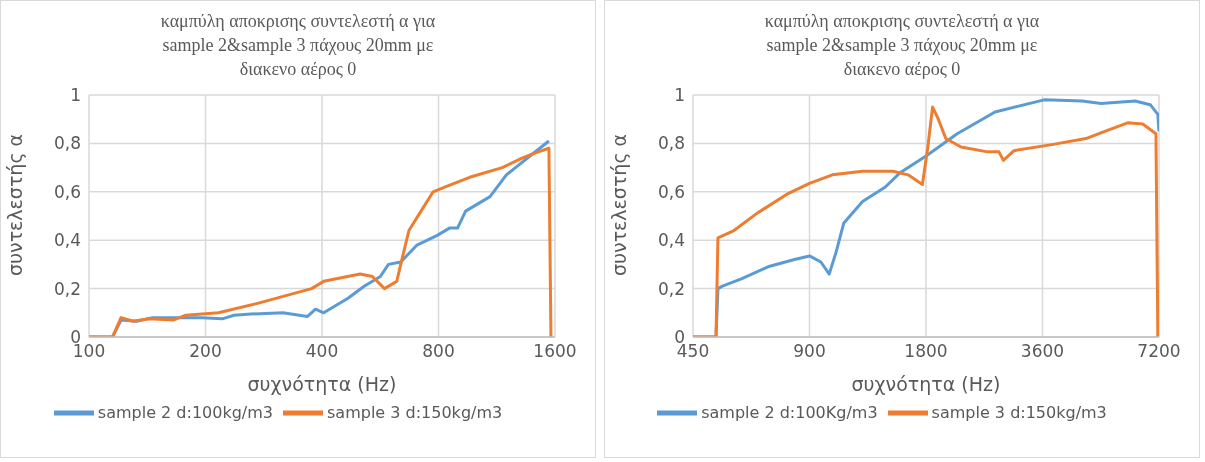  What do you see at coordinates (1159, 351) in the screenshot?
I see `x-tick-label: 7200` at bounding box center [1159, 351].